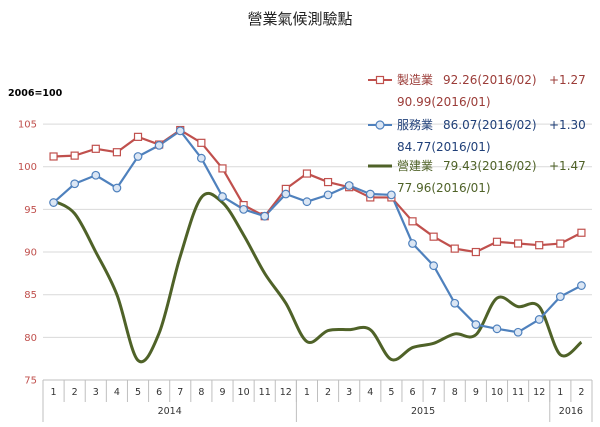  I want to click on y-tick-label: 105, so click(27, 125).